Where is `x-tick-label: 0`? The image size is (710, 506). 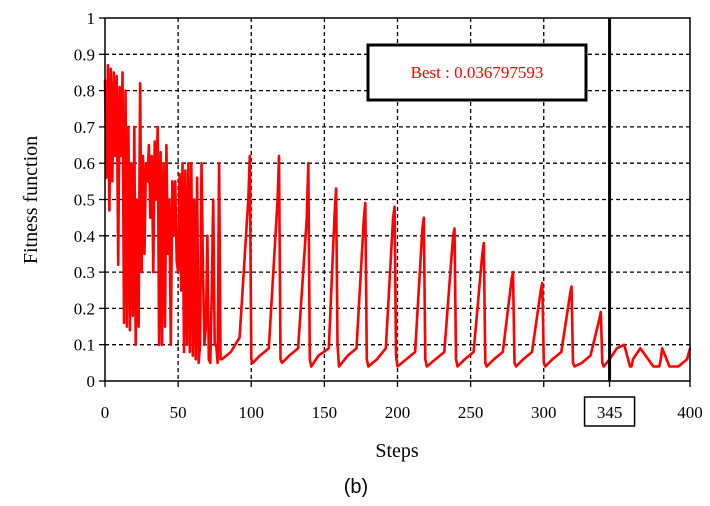
x-tick-label: 0 is located at coordinates (105, 412).